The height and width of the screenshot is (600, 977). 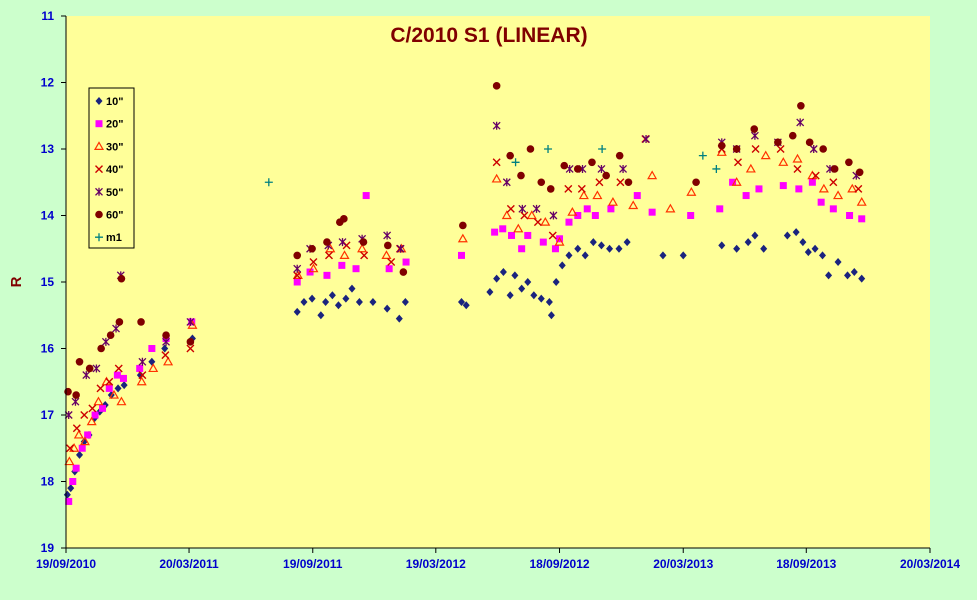 What do you see at coordinates (189, 564) in the screenshot?
I see `x-tick-label: 20/03/2011` at bounding box center [189, 564].